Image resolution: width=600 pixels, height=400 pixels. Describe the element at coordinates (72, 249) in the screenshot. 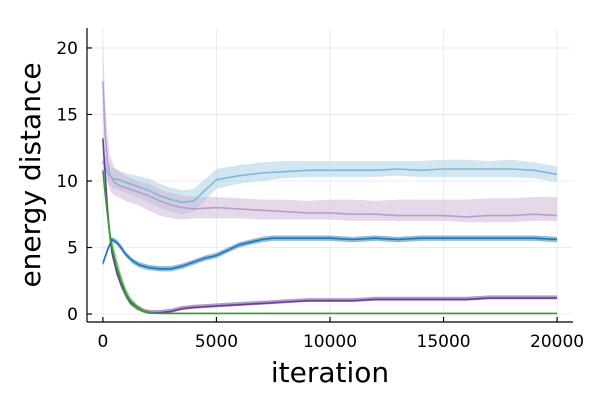

I see `y-tick-label: 5` at that location.